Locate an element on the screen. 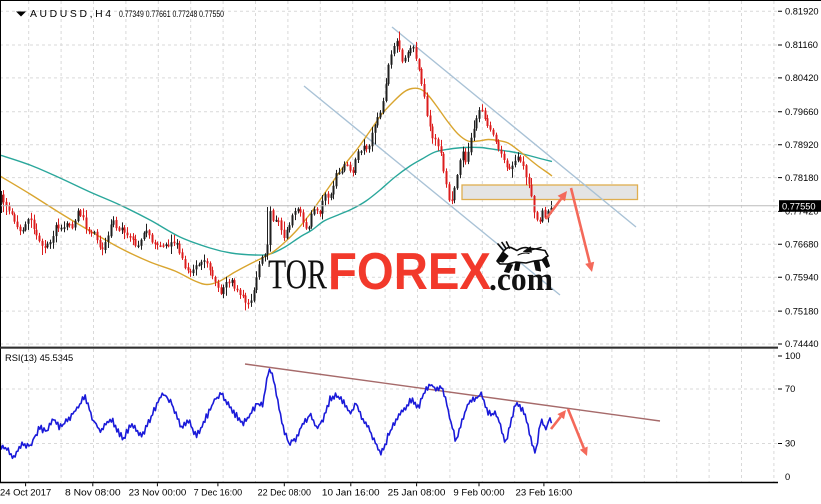 The height and width of the screenshot is (504, 821). svg-text: FOREX is located at coordinates (409, 272).